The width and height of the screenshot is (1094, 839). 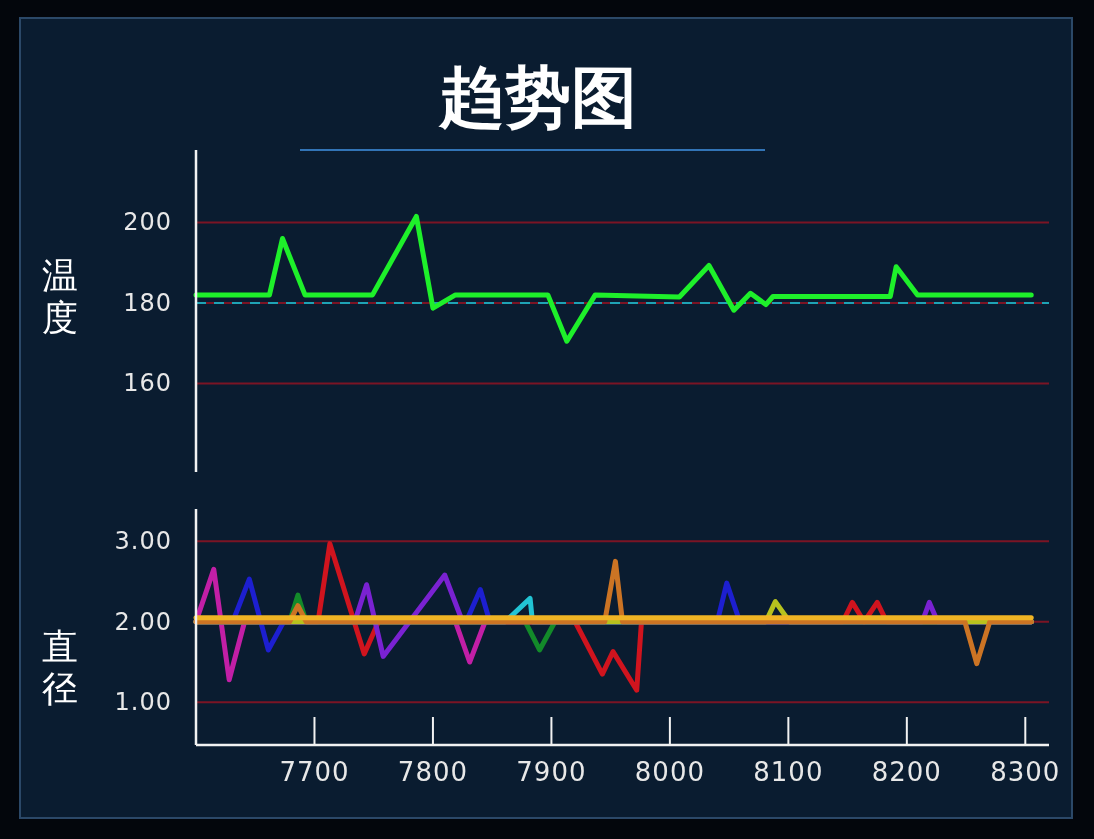 What do you see at coordinates (433, 772) in the screenshot?
I see `x-tick-label: 7800` at bounding box center [433, 772].